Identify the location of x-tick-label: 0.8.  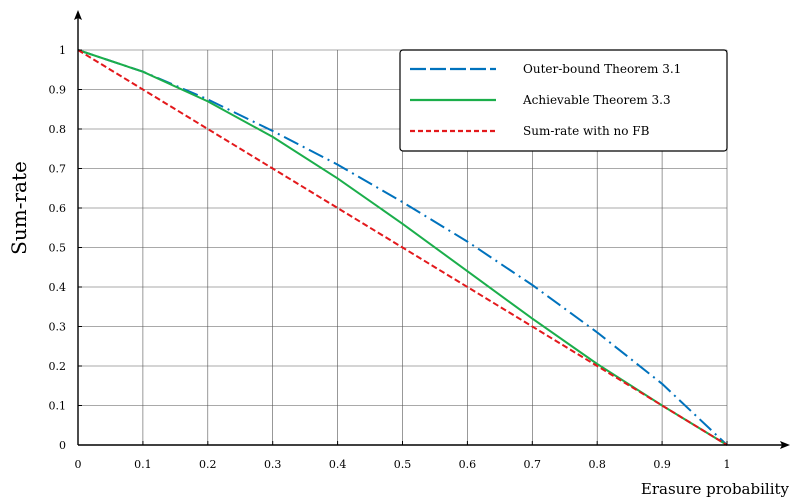
(597, 464).